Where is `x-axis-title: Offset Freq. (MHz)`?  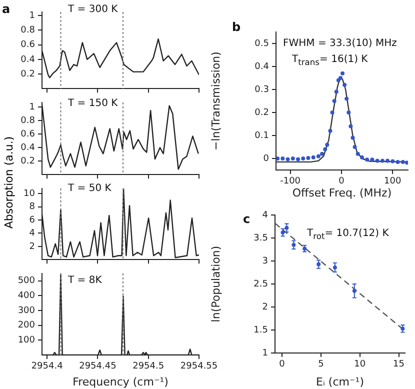
x-axis-title: Offset Freq. (MHz) is located at coordinates (342, 193).